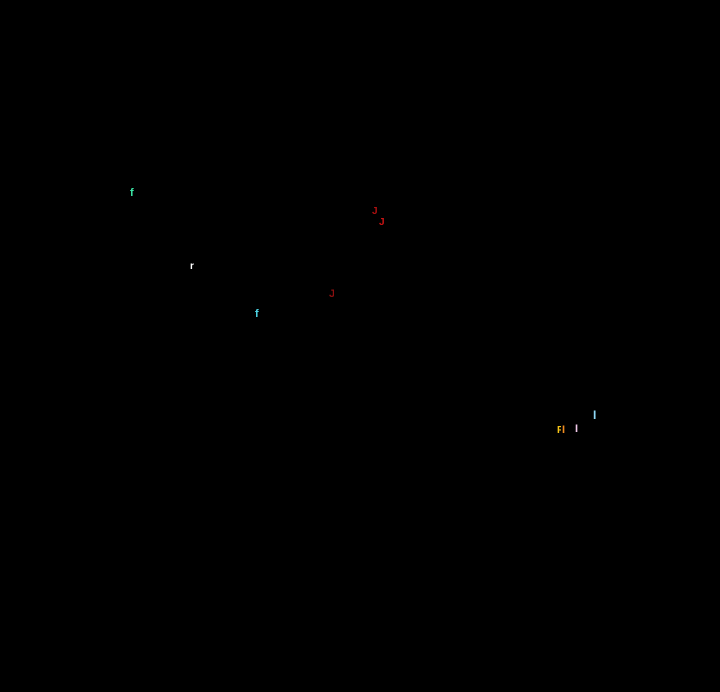  What do you see at coordinates (374, 212) in the screenshot?
I see `fragment-red-upper: J` at bounding box center [374, 212].